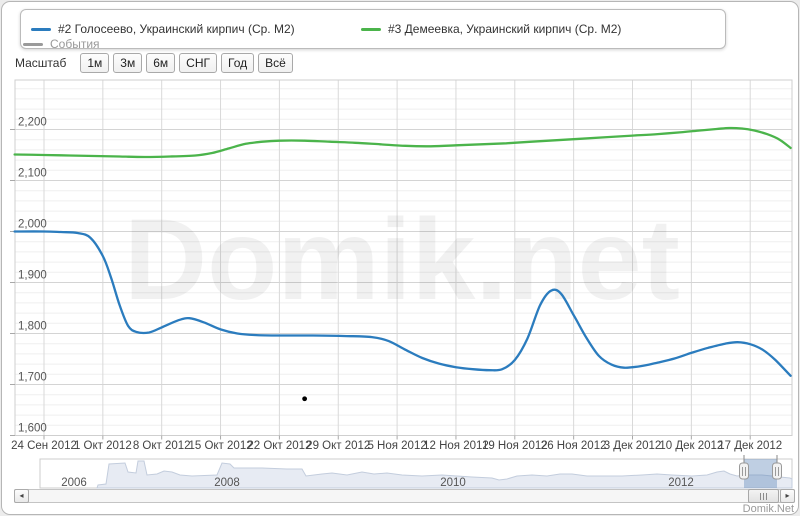  I want to click on x-axis-label: 10 Дек 2012, so click(691, 446).